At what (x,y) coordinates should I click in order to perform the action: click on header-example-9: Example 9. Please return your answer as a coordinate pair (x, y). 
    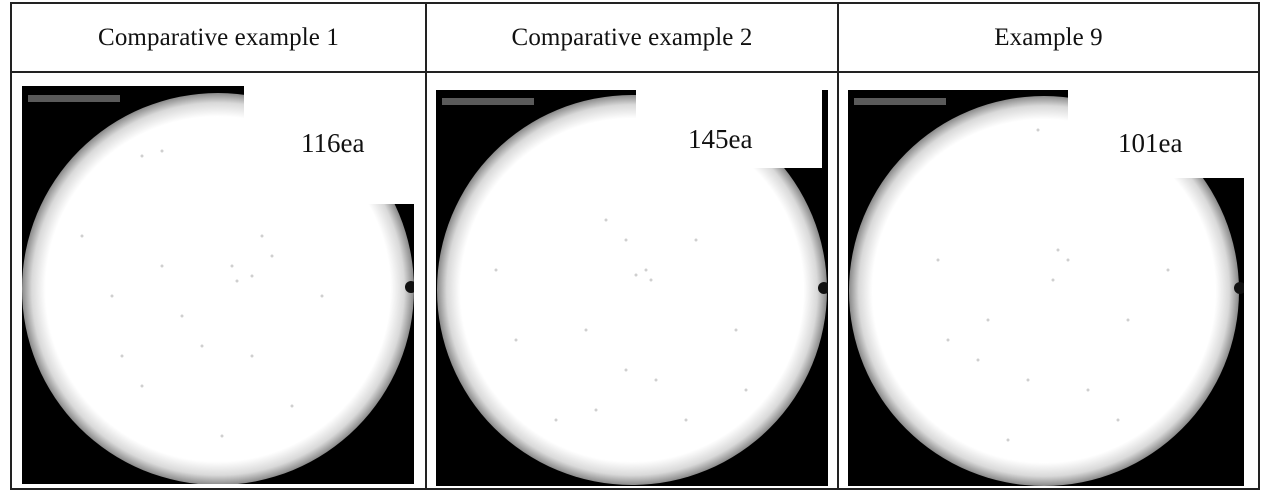
    Looking at the image, I should click on (1048, 37).